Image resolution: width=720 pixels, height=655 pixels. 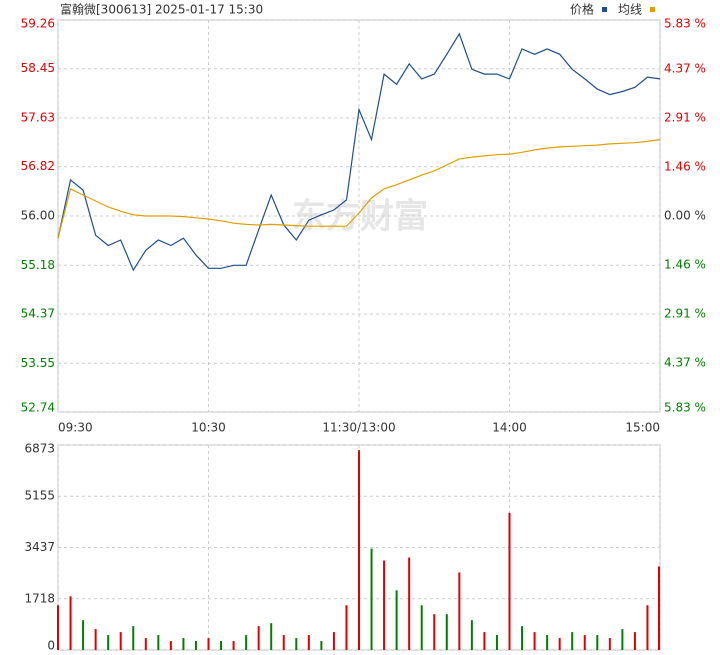 What do you see at coordinates (509, 428) in the screenshot?
I see `x-tick-label: 14:00` at bounding box center [509, 428].